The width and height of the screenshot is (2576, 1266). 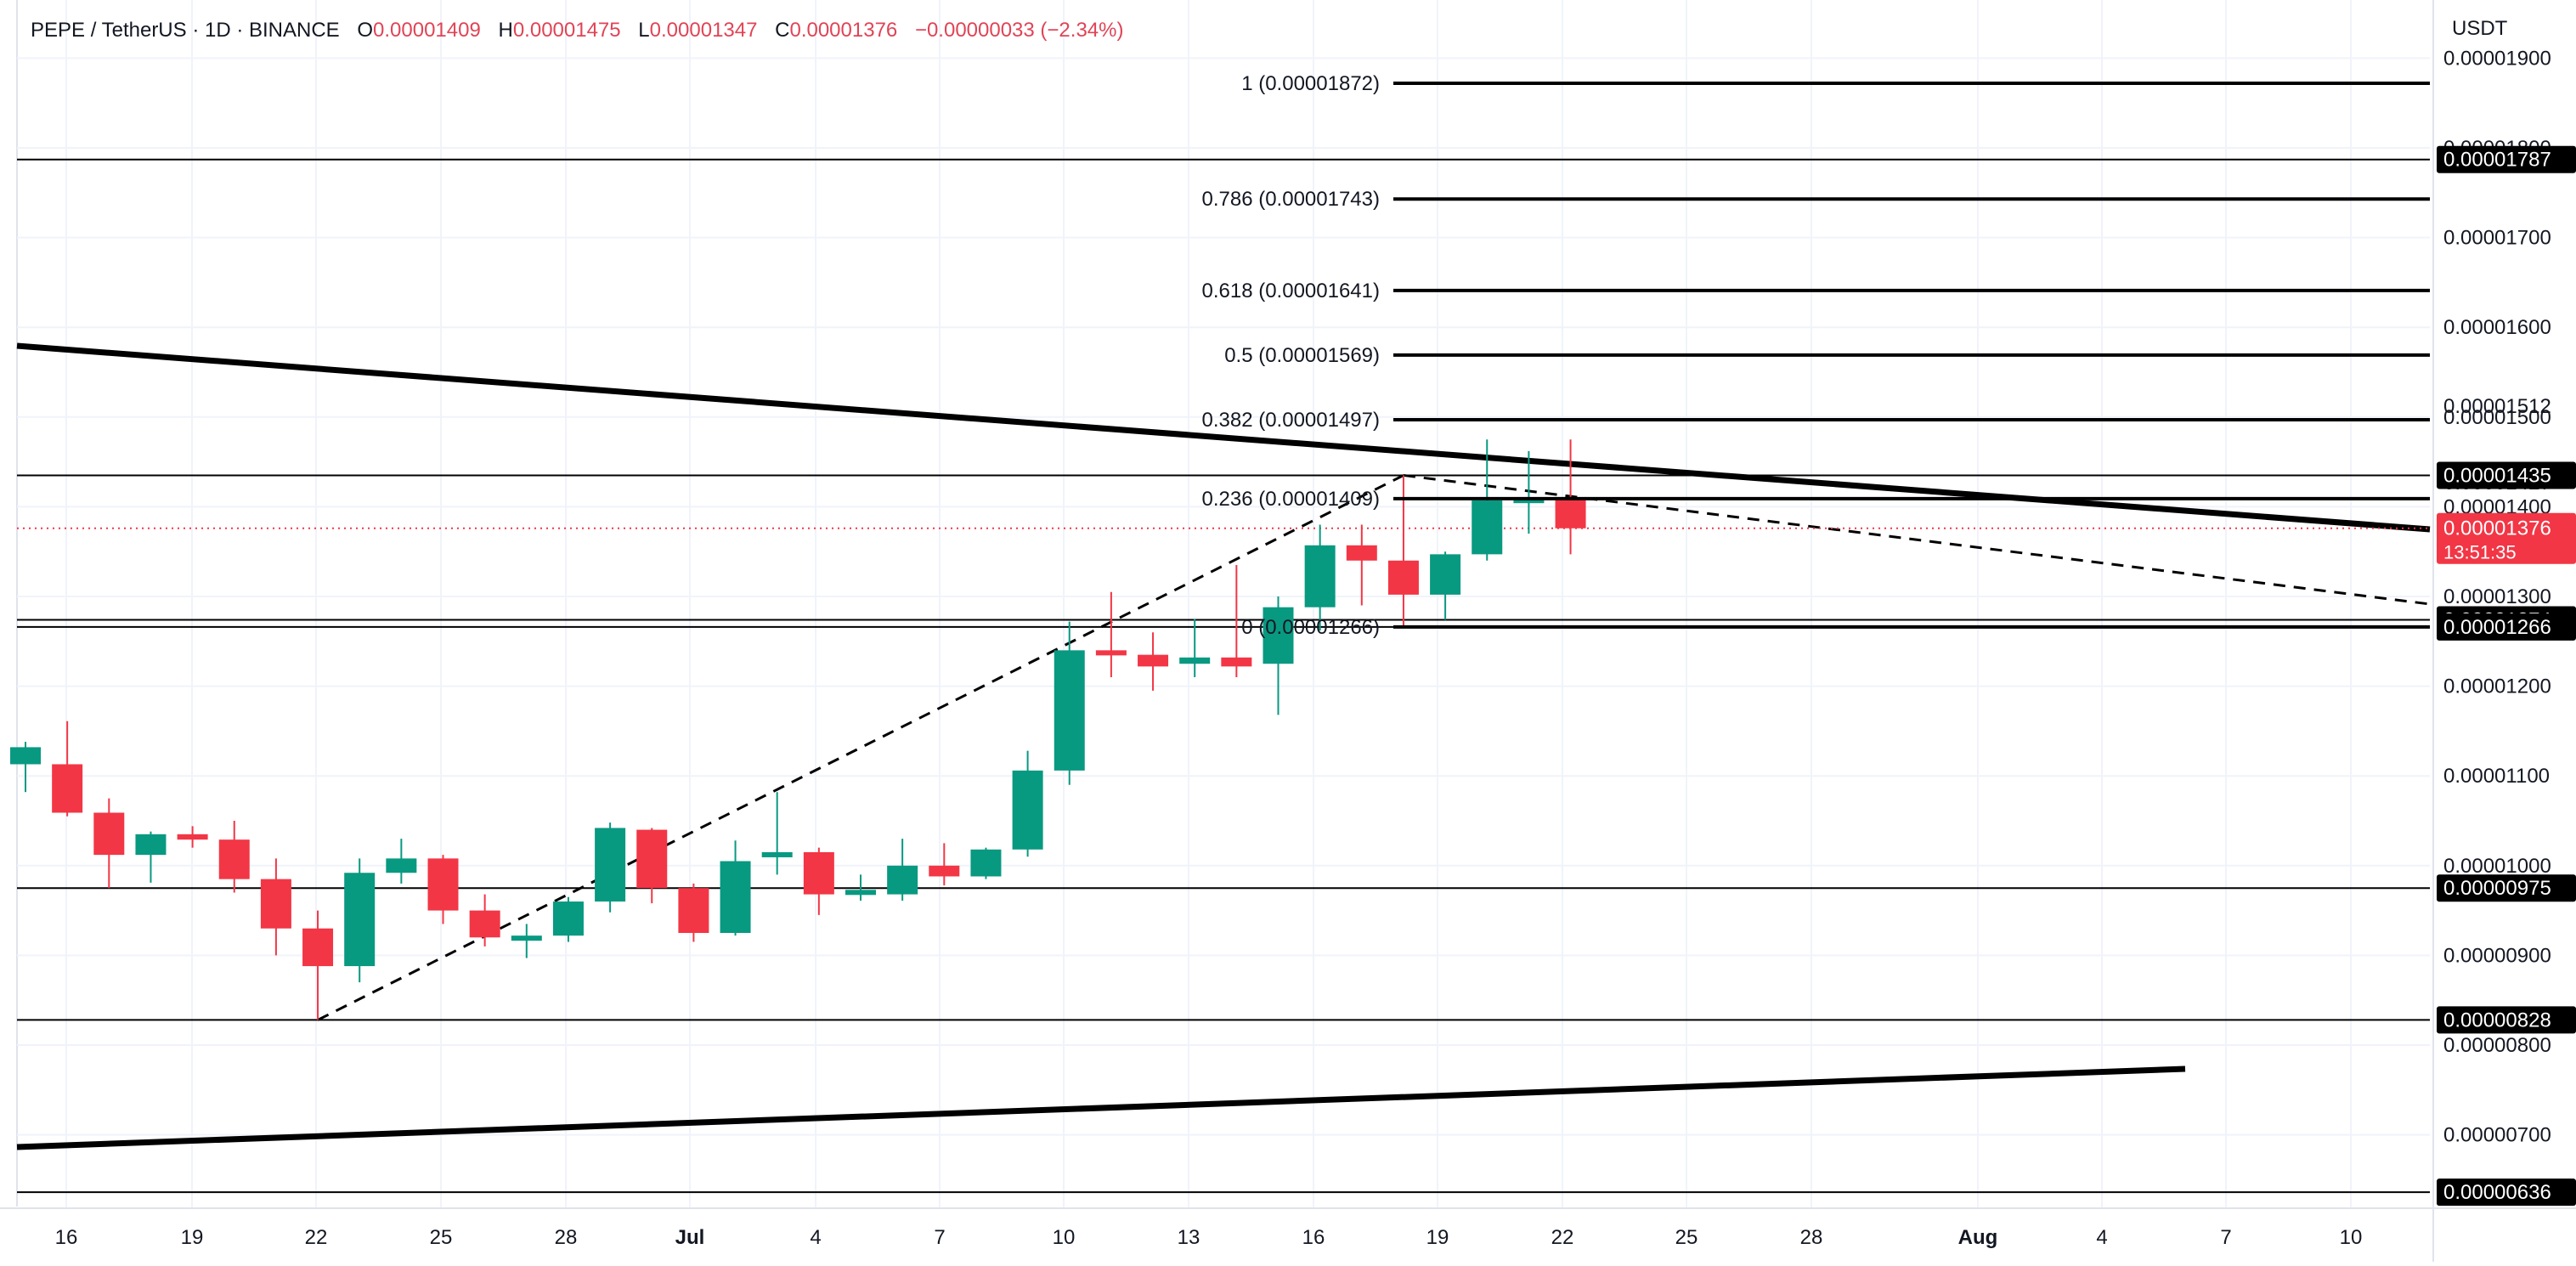 What do you see at coordinates (2497, 1192) in the screenshot?
I see `price-label: 0.00000636` at bounding box center [2497, 1192].